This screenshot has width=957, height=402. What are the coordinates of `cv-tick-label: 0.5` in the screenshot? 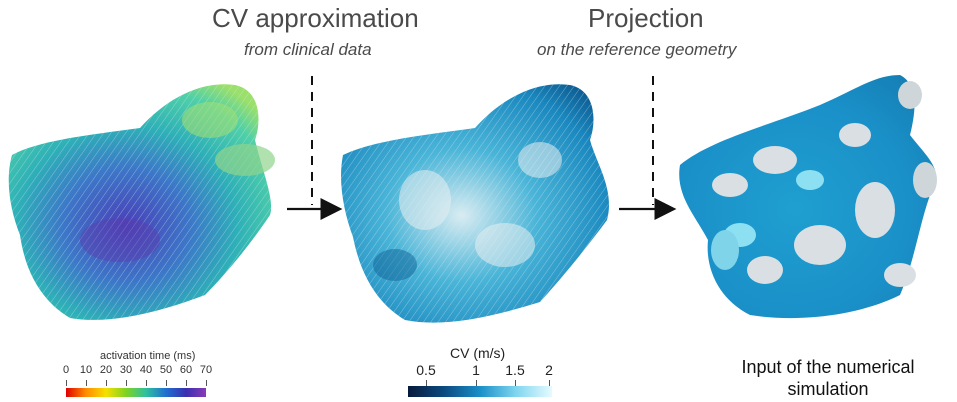 It's located at (426, 370).